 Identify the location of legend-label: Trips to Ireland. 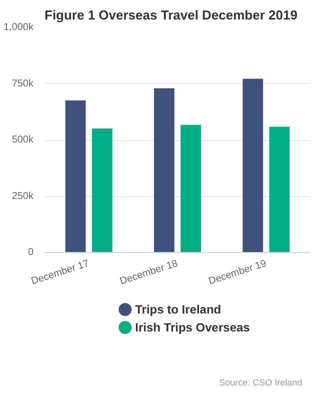
(178, 309).